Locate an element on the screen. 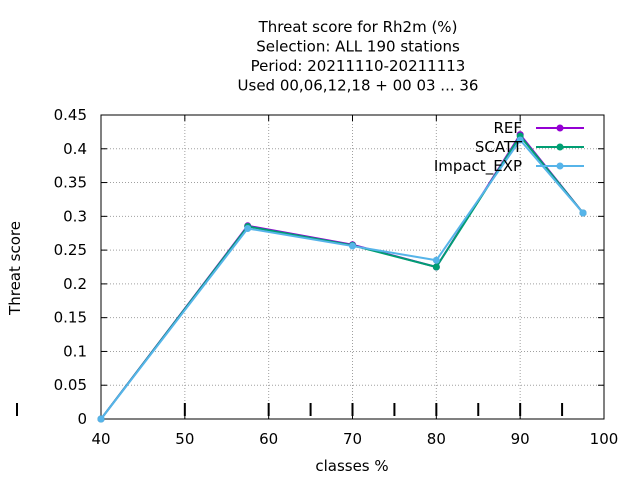 This screenshot has height=480, width=640. x-axis-label: classes % is located at coordinates (351, 466).